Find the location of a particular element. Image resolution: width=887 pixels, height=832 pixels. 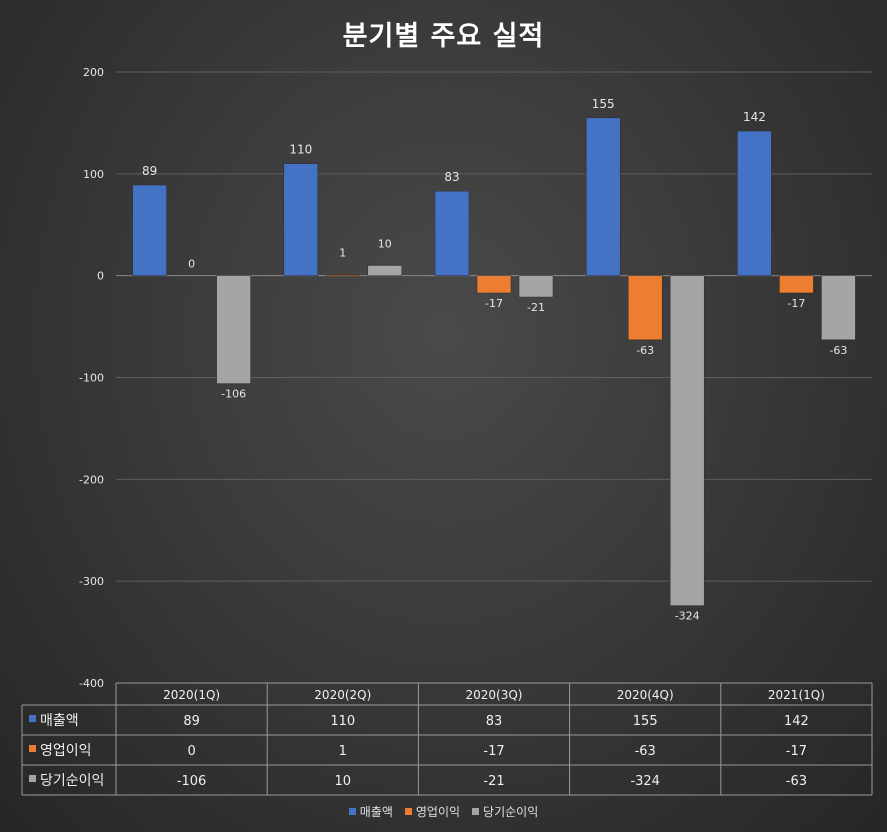

data-label: -106 is located at coordinates (233, 394).